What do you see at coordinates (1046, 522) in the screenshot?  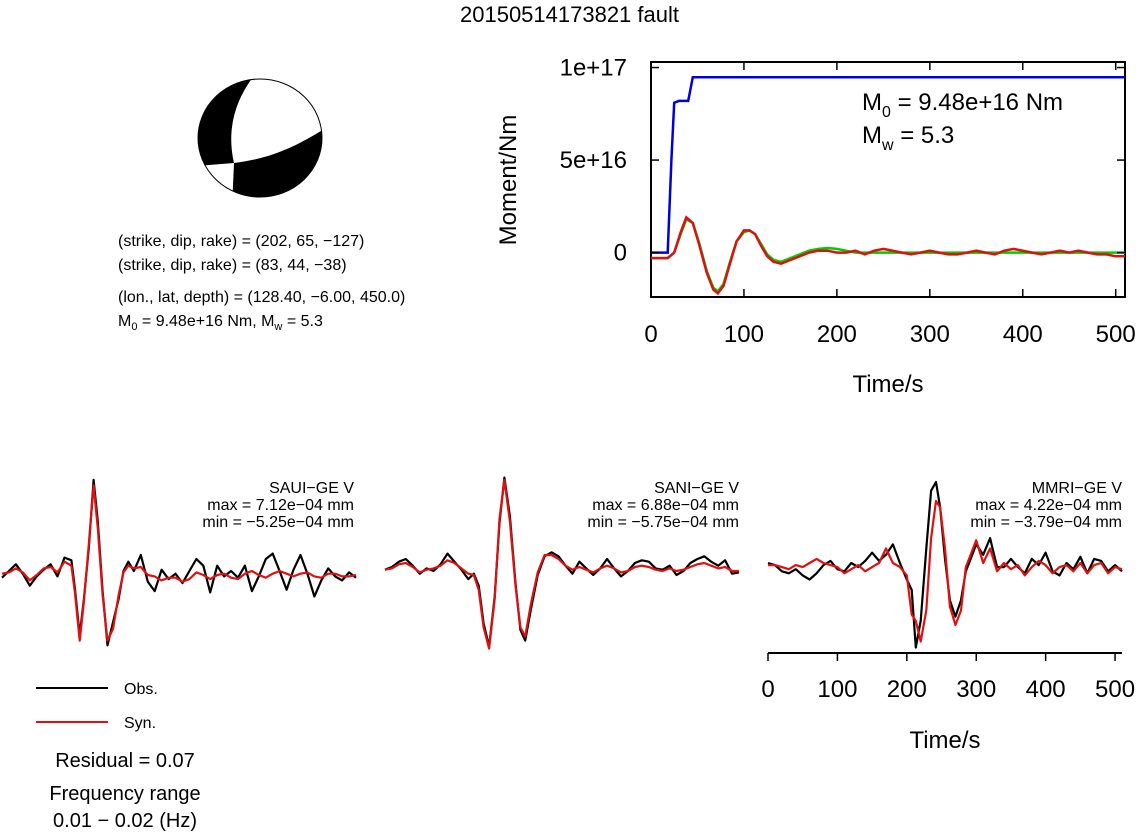 I see `min-label-mmrige: min = −3.79e−04 mm` at bounding box center [1046, 522].